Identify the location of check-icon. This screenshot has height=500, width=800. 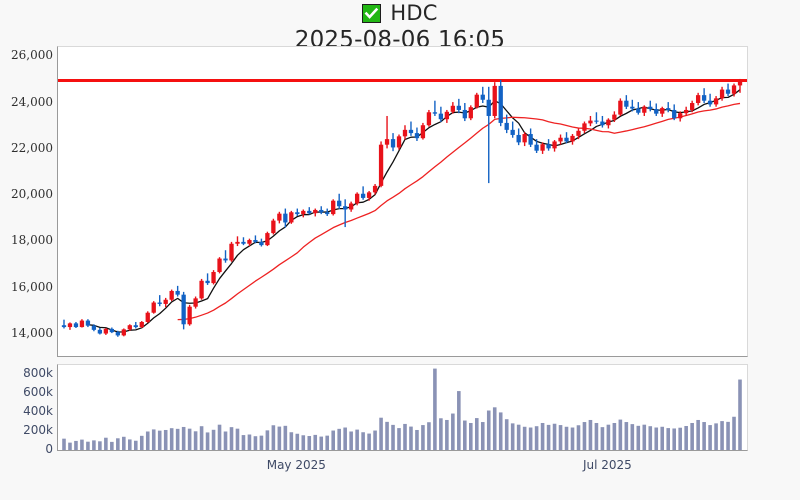
(372, 13).